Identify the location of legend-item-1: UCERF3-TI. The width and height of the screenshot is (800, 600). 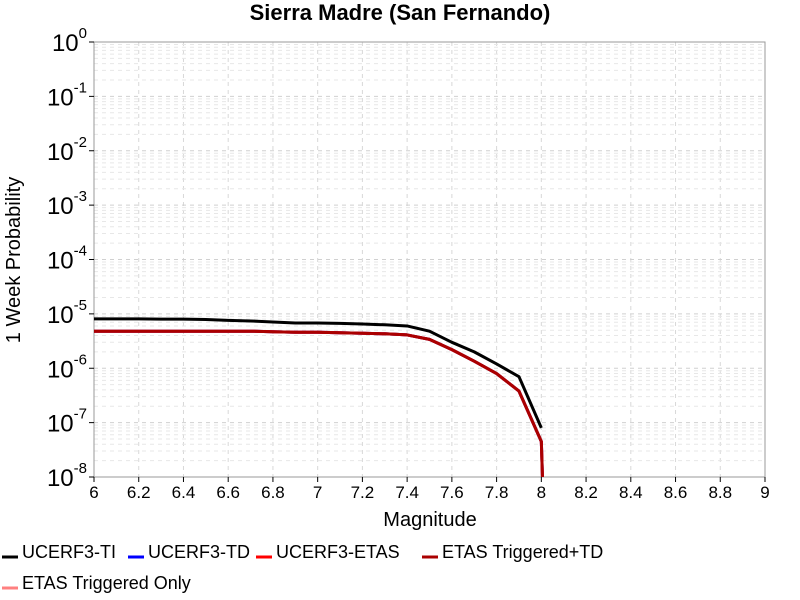
(59, 552).